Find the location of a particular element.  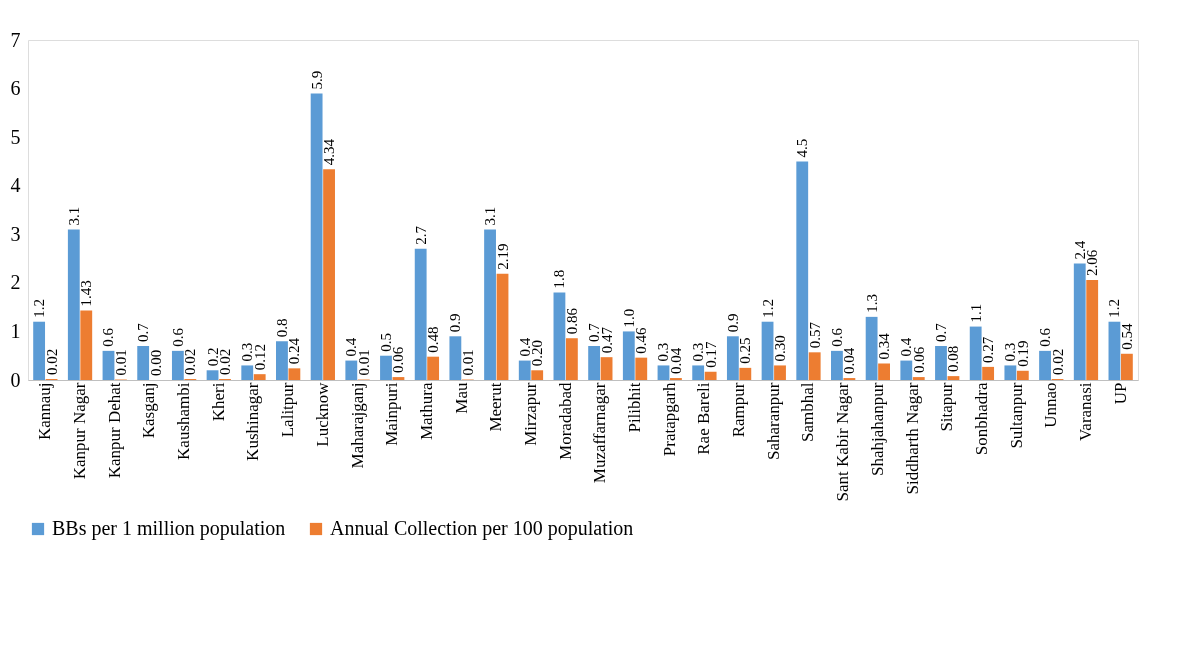

data-label: 1.2 is located at coordinates (39, 308).